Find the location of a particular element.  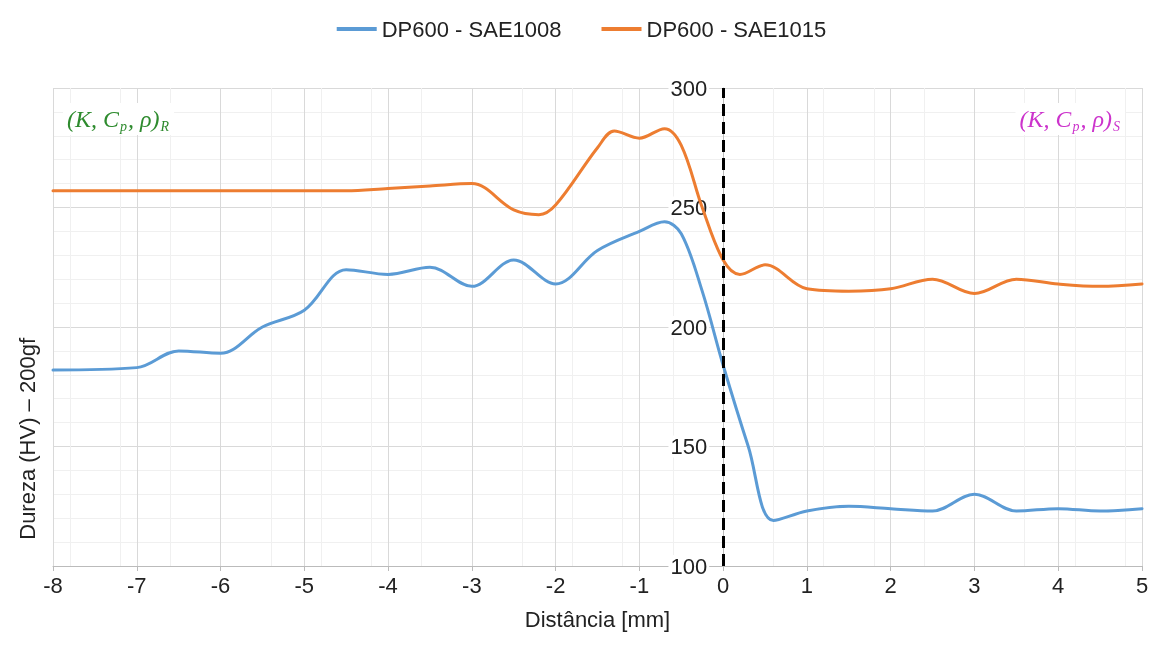

x-axis-title: Distância [mm] is located at coordinates (597, 619).